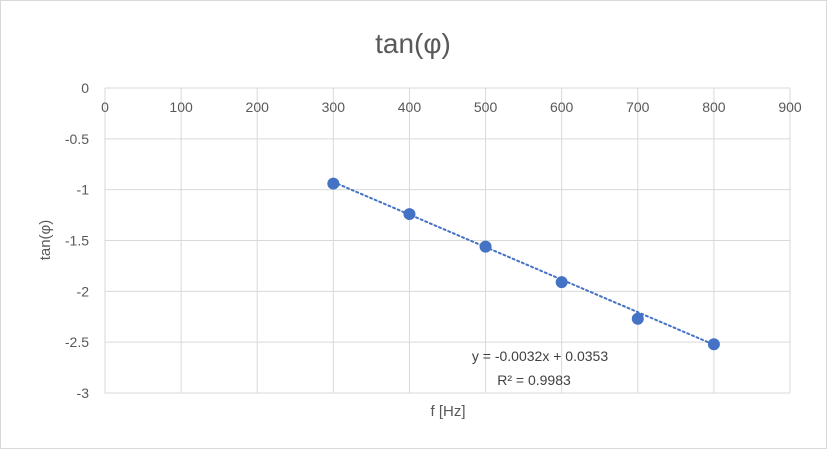 The width and height of the screenshot is (827, 449). Describe the element at coordinates (447, 411) in the screenshot. I see `x-axis-title: f [Hz]` at that location.